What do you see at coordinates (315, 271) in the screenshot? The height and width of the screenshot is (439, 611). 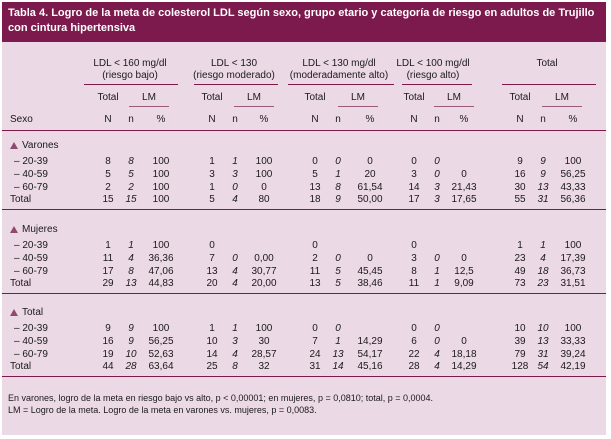 I see `table-cell: 11` at bounding box center [315, 271].